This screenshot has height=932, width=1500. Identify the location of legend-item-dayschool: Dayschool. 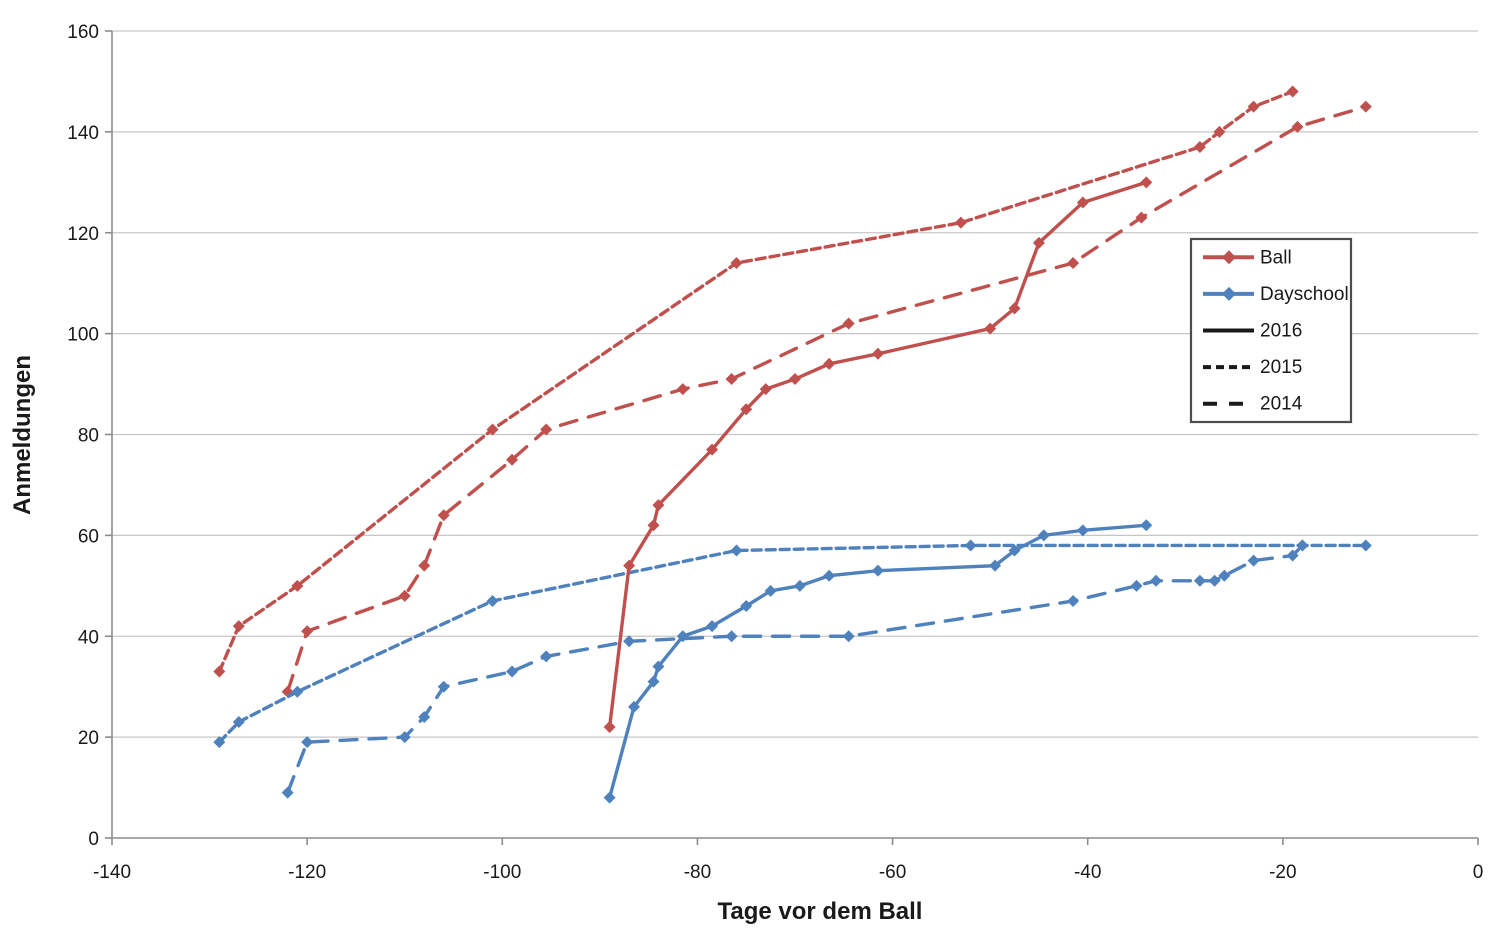
(1276, 294).